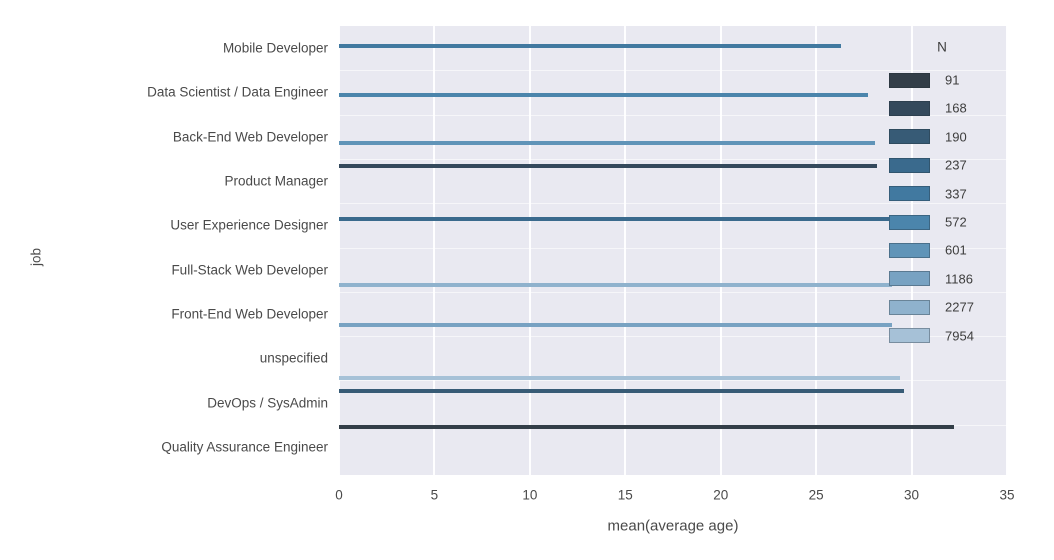 Image resolution: width=1054 pixels, height=560 pixels. Describe the element at coordinates (616, 285) in the screenshot. I see `bar-full-stack-web-developer` at that location.